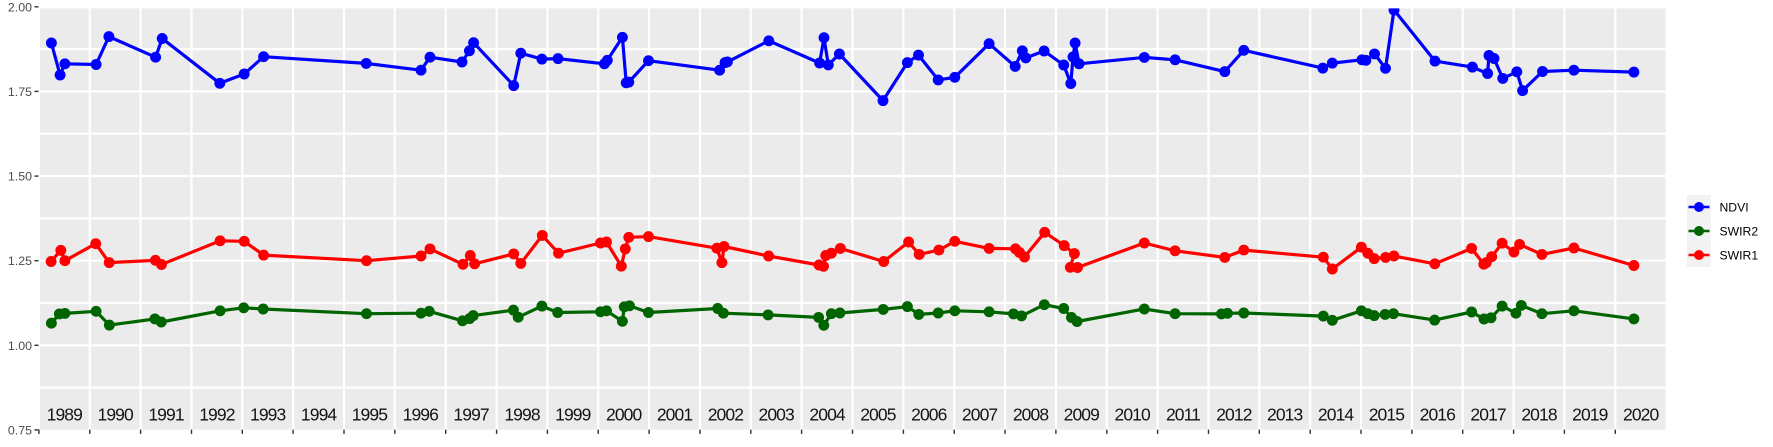  I want to click on svg-text: 1990, so click(116, 415).